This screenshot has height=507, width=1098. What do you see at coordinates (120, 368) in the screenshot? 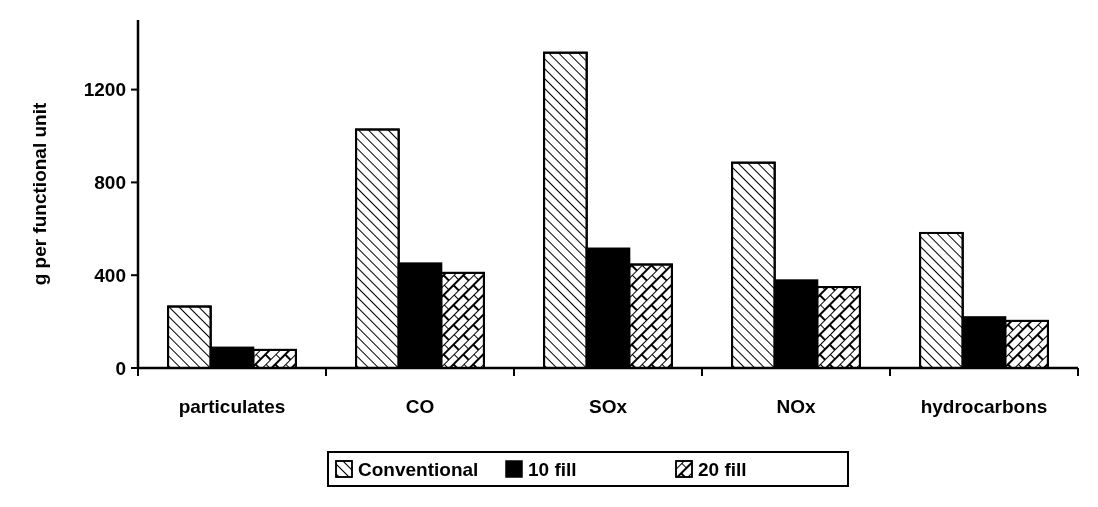
I see `y-tick-label: 0` at bounding box center [120, 368].